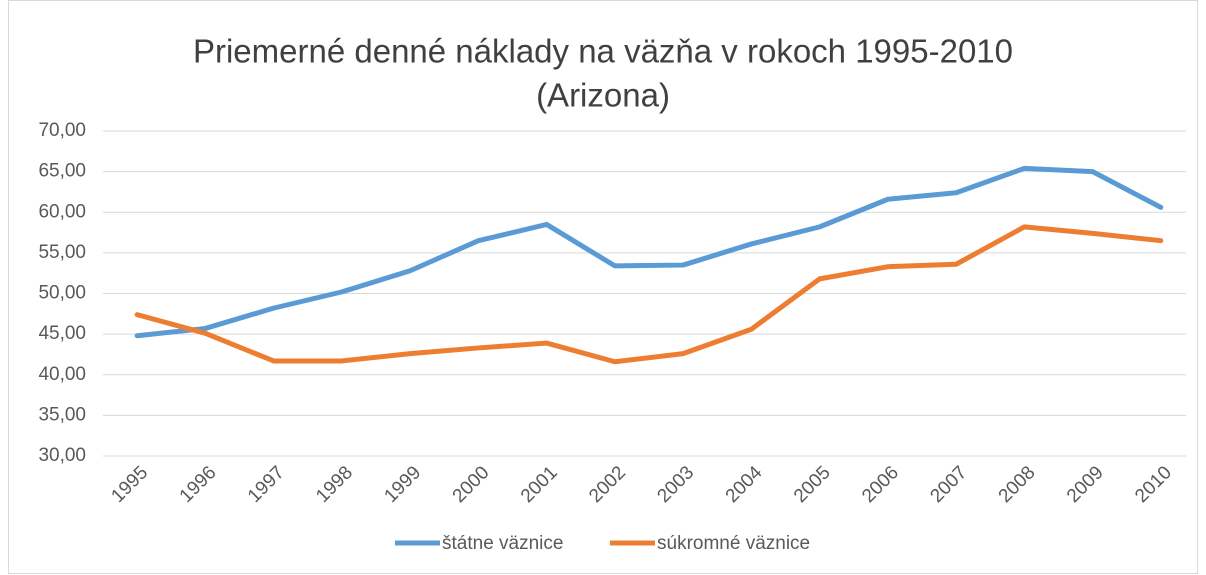 The height and width of the screenshot is (575, 1206). What do you see at coordinates (62, 333) in the screenshot?
I see `y-tick-label: 45,00` at bounding box center [62, 333].